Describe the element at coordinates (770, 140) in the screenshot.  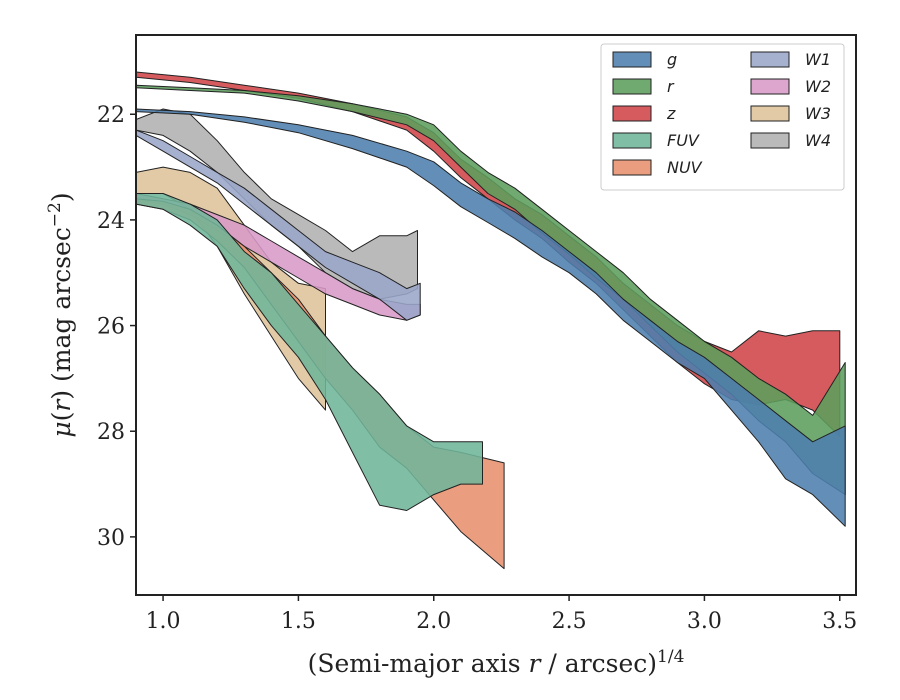
I see `legend-swatch-w4` at that location.